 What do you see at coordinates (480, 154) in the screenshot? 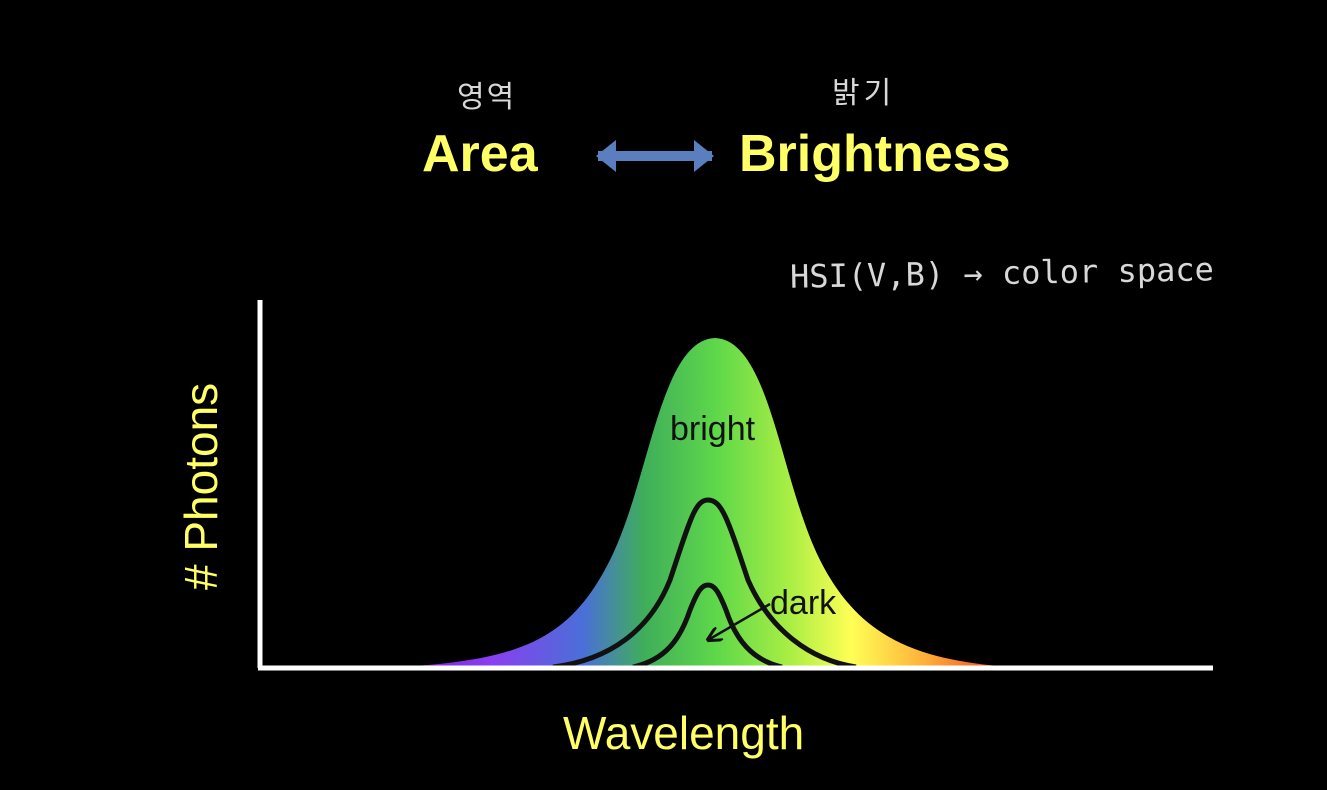
I see `area-title: Area` at bounding box center [480, 154].